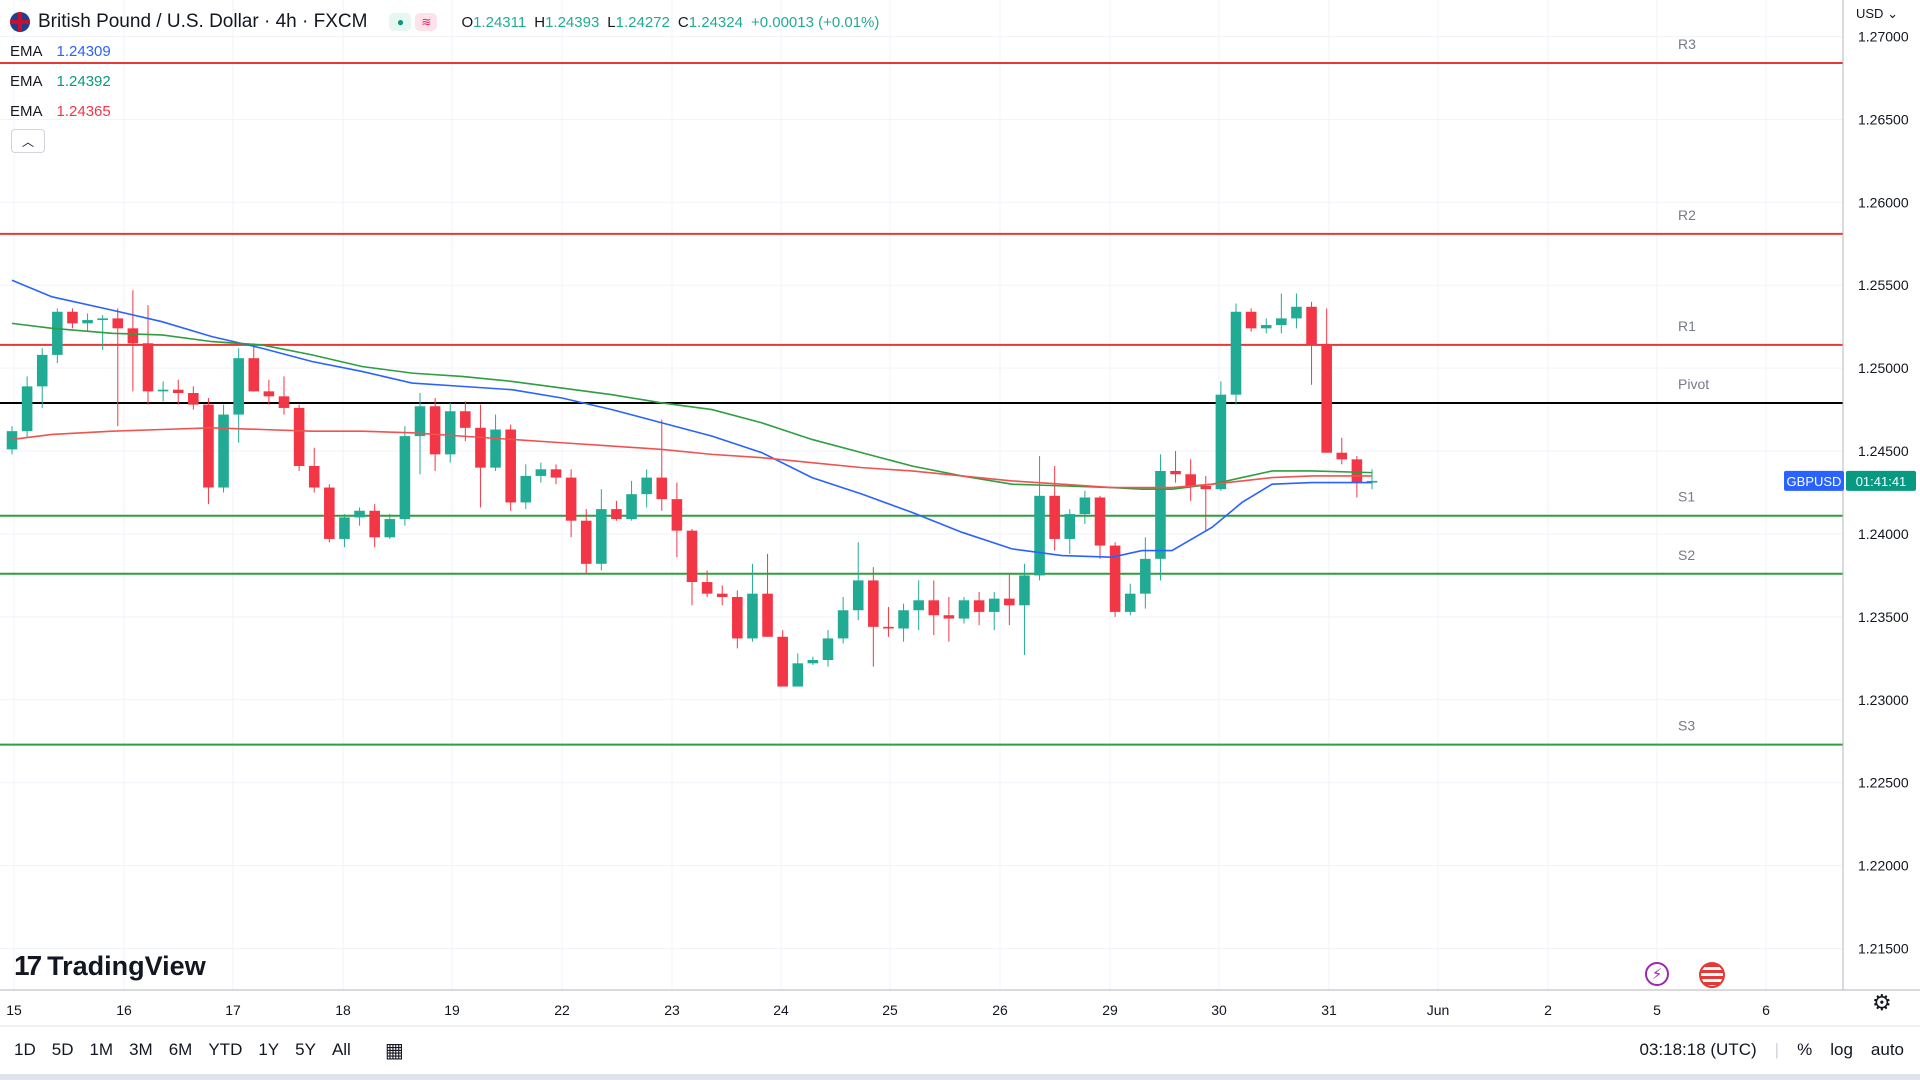 Image resolution: width=1920 pixels, height=1080 pixels. Describe the element at coordinates (400, 22) in the screenshot. I see `market-open-icon: ●` at that location.